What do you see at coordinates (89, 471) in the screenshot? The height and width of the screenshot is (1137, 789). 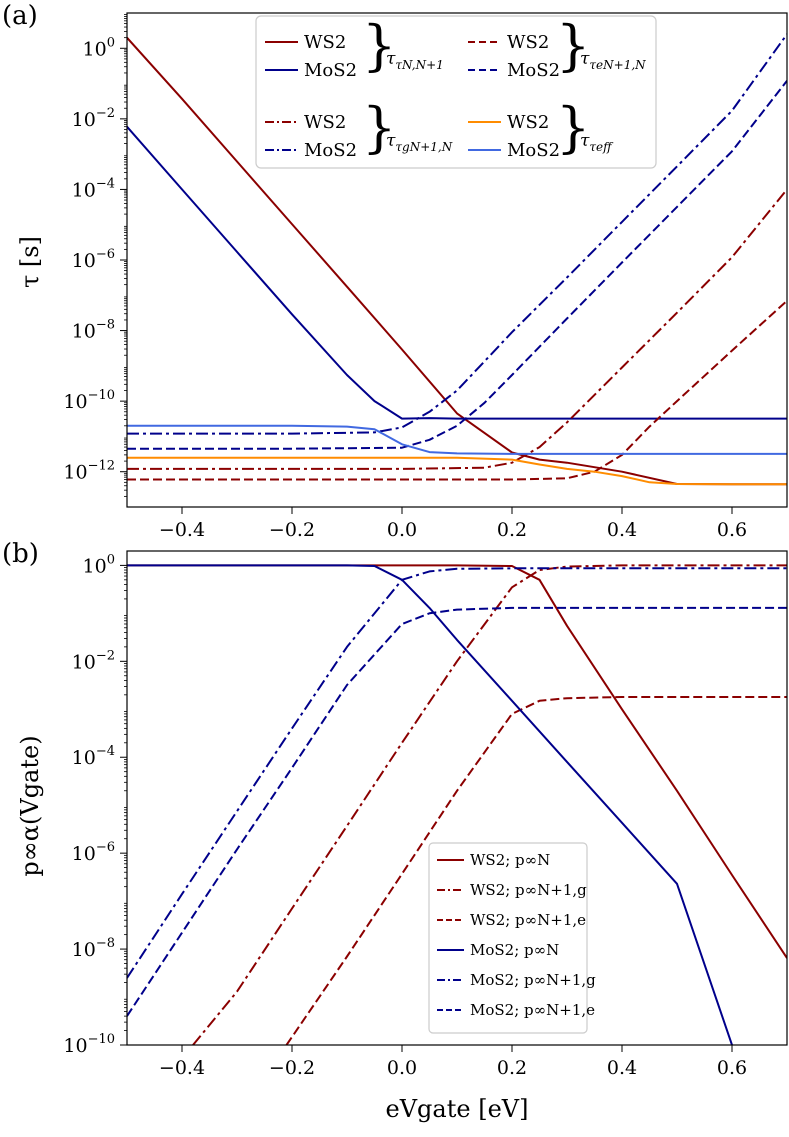 I see `y-tick-label-a-6: 10⁻¹²` at bounding box center [89, 471].